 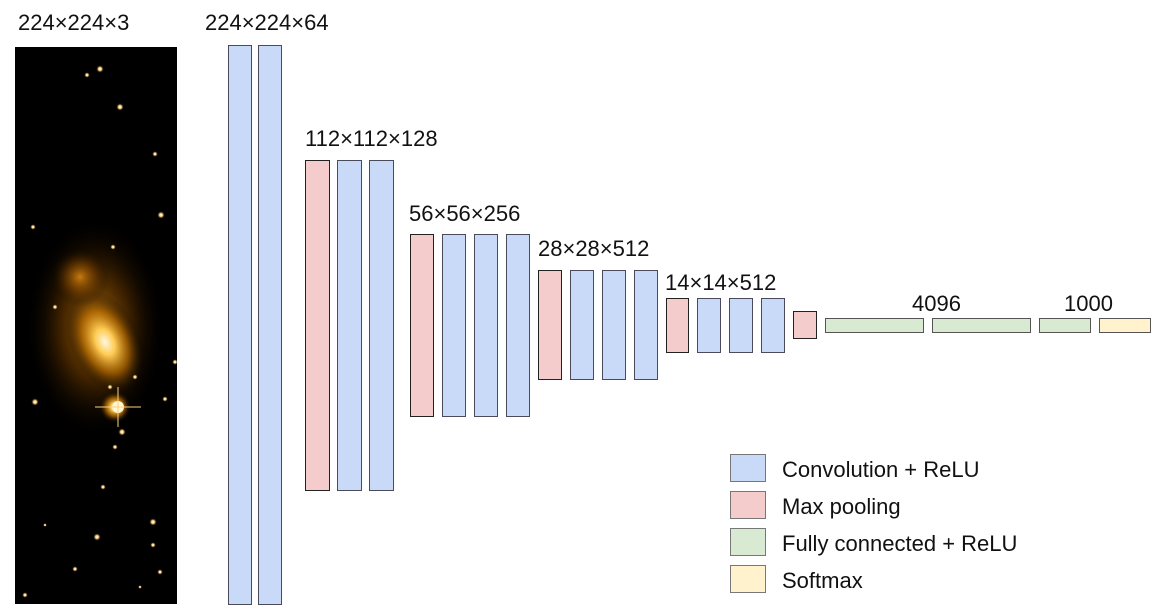 I want to click on conv2-1-block, so click(x=349, y=325).